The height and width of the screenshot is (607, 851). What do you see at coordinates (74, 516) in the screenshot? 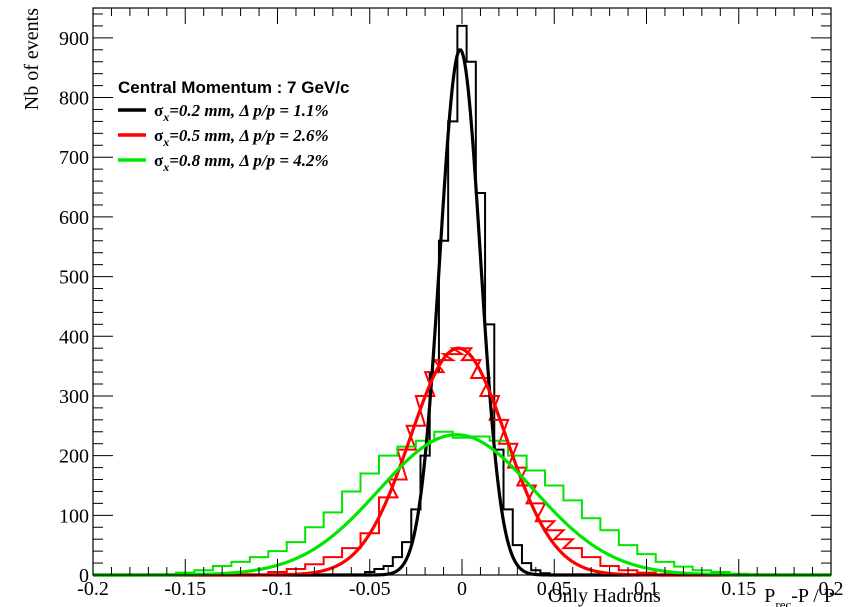
I see `y-tick-label: 100` at bounding box center [74, 516].